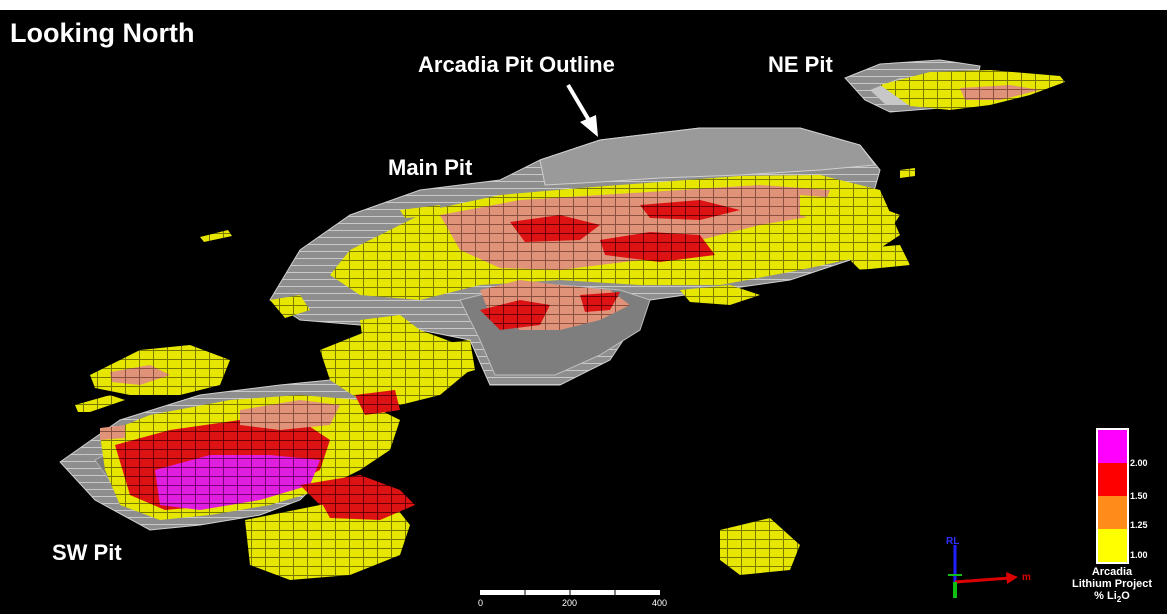 The image size is (1167, 614). What do you see at coordinates (582, 110) in the screenshot?
I see `arrow-icon` at bounding box center [582, 110].